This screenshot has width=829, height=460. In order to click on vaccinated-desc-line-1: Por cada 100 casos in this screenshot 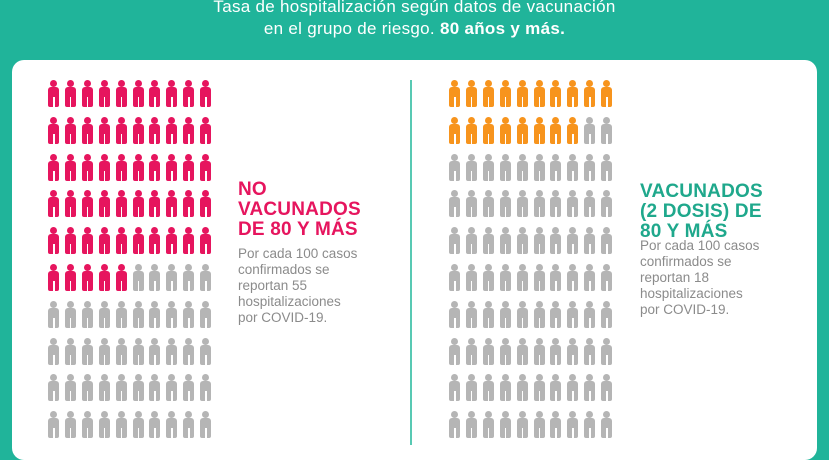, I will do `click(700, 245)`.